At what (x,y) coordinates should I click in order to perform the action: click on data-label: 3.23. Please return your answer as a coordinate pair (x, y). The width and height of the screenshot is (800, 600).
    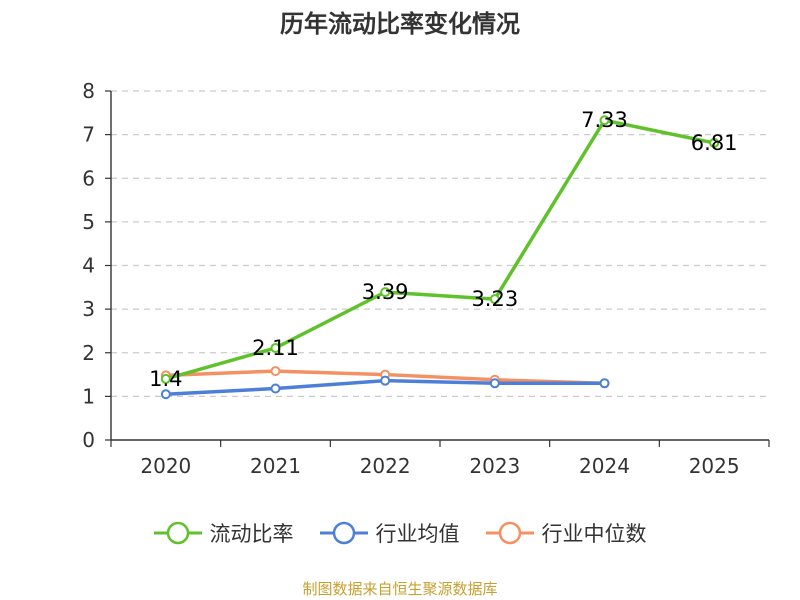
    Looking at the image, I should click on (494, 299).